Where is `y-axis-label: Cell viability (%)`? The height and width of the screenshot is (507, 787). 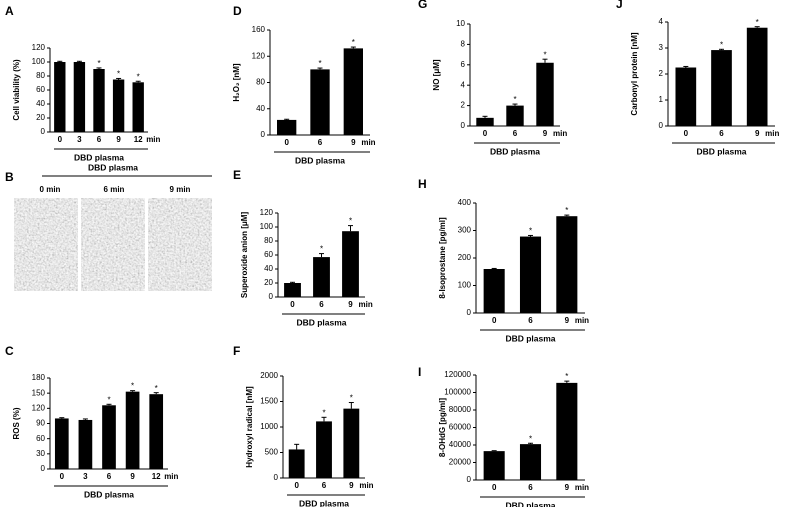
y-axis-label: Cell viability (%) is located at coordinates (16, 90).